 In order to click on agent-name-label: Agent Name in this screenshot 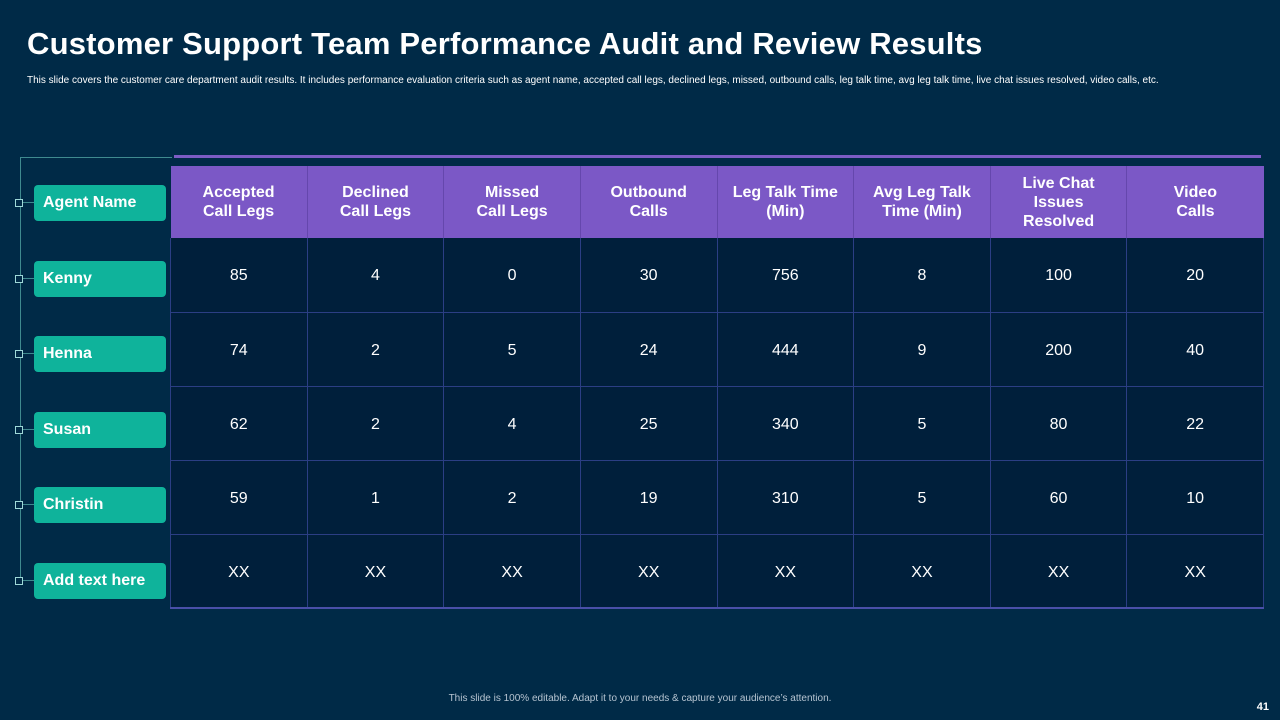, I will do `click(100, 203)`.